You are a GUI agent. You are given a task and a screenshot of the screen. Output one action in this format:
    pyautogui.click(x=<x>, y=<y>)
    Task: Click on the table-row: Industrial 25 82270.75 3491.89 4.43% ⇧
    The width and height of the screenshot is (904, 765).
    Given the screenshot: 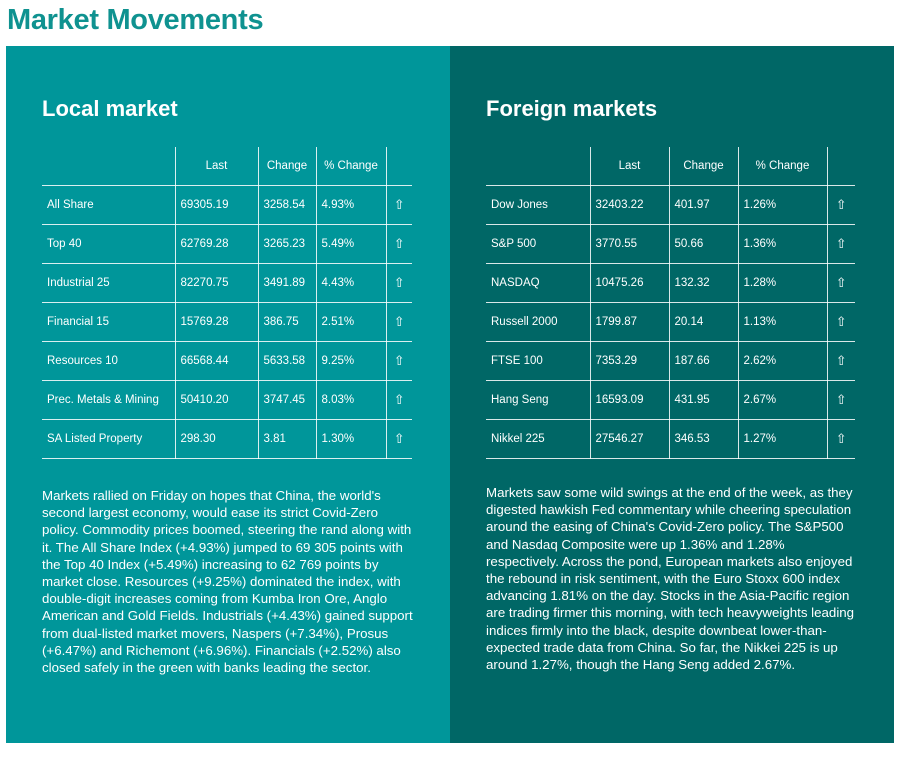 What is the action you would take?
    pyautogui.click(x=227, y=283)
    